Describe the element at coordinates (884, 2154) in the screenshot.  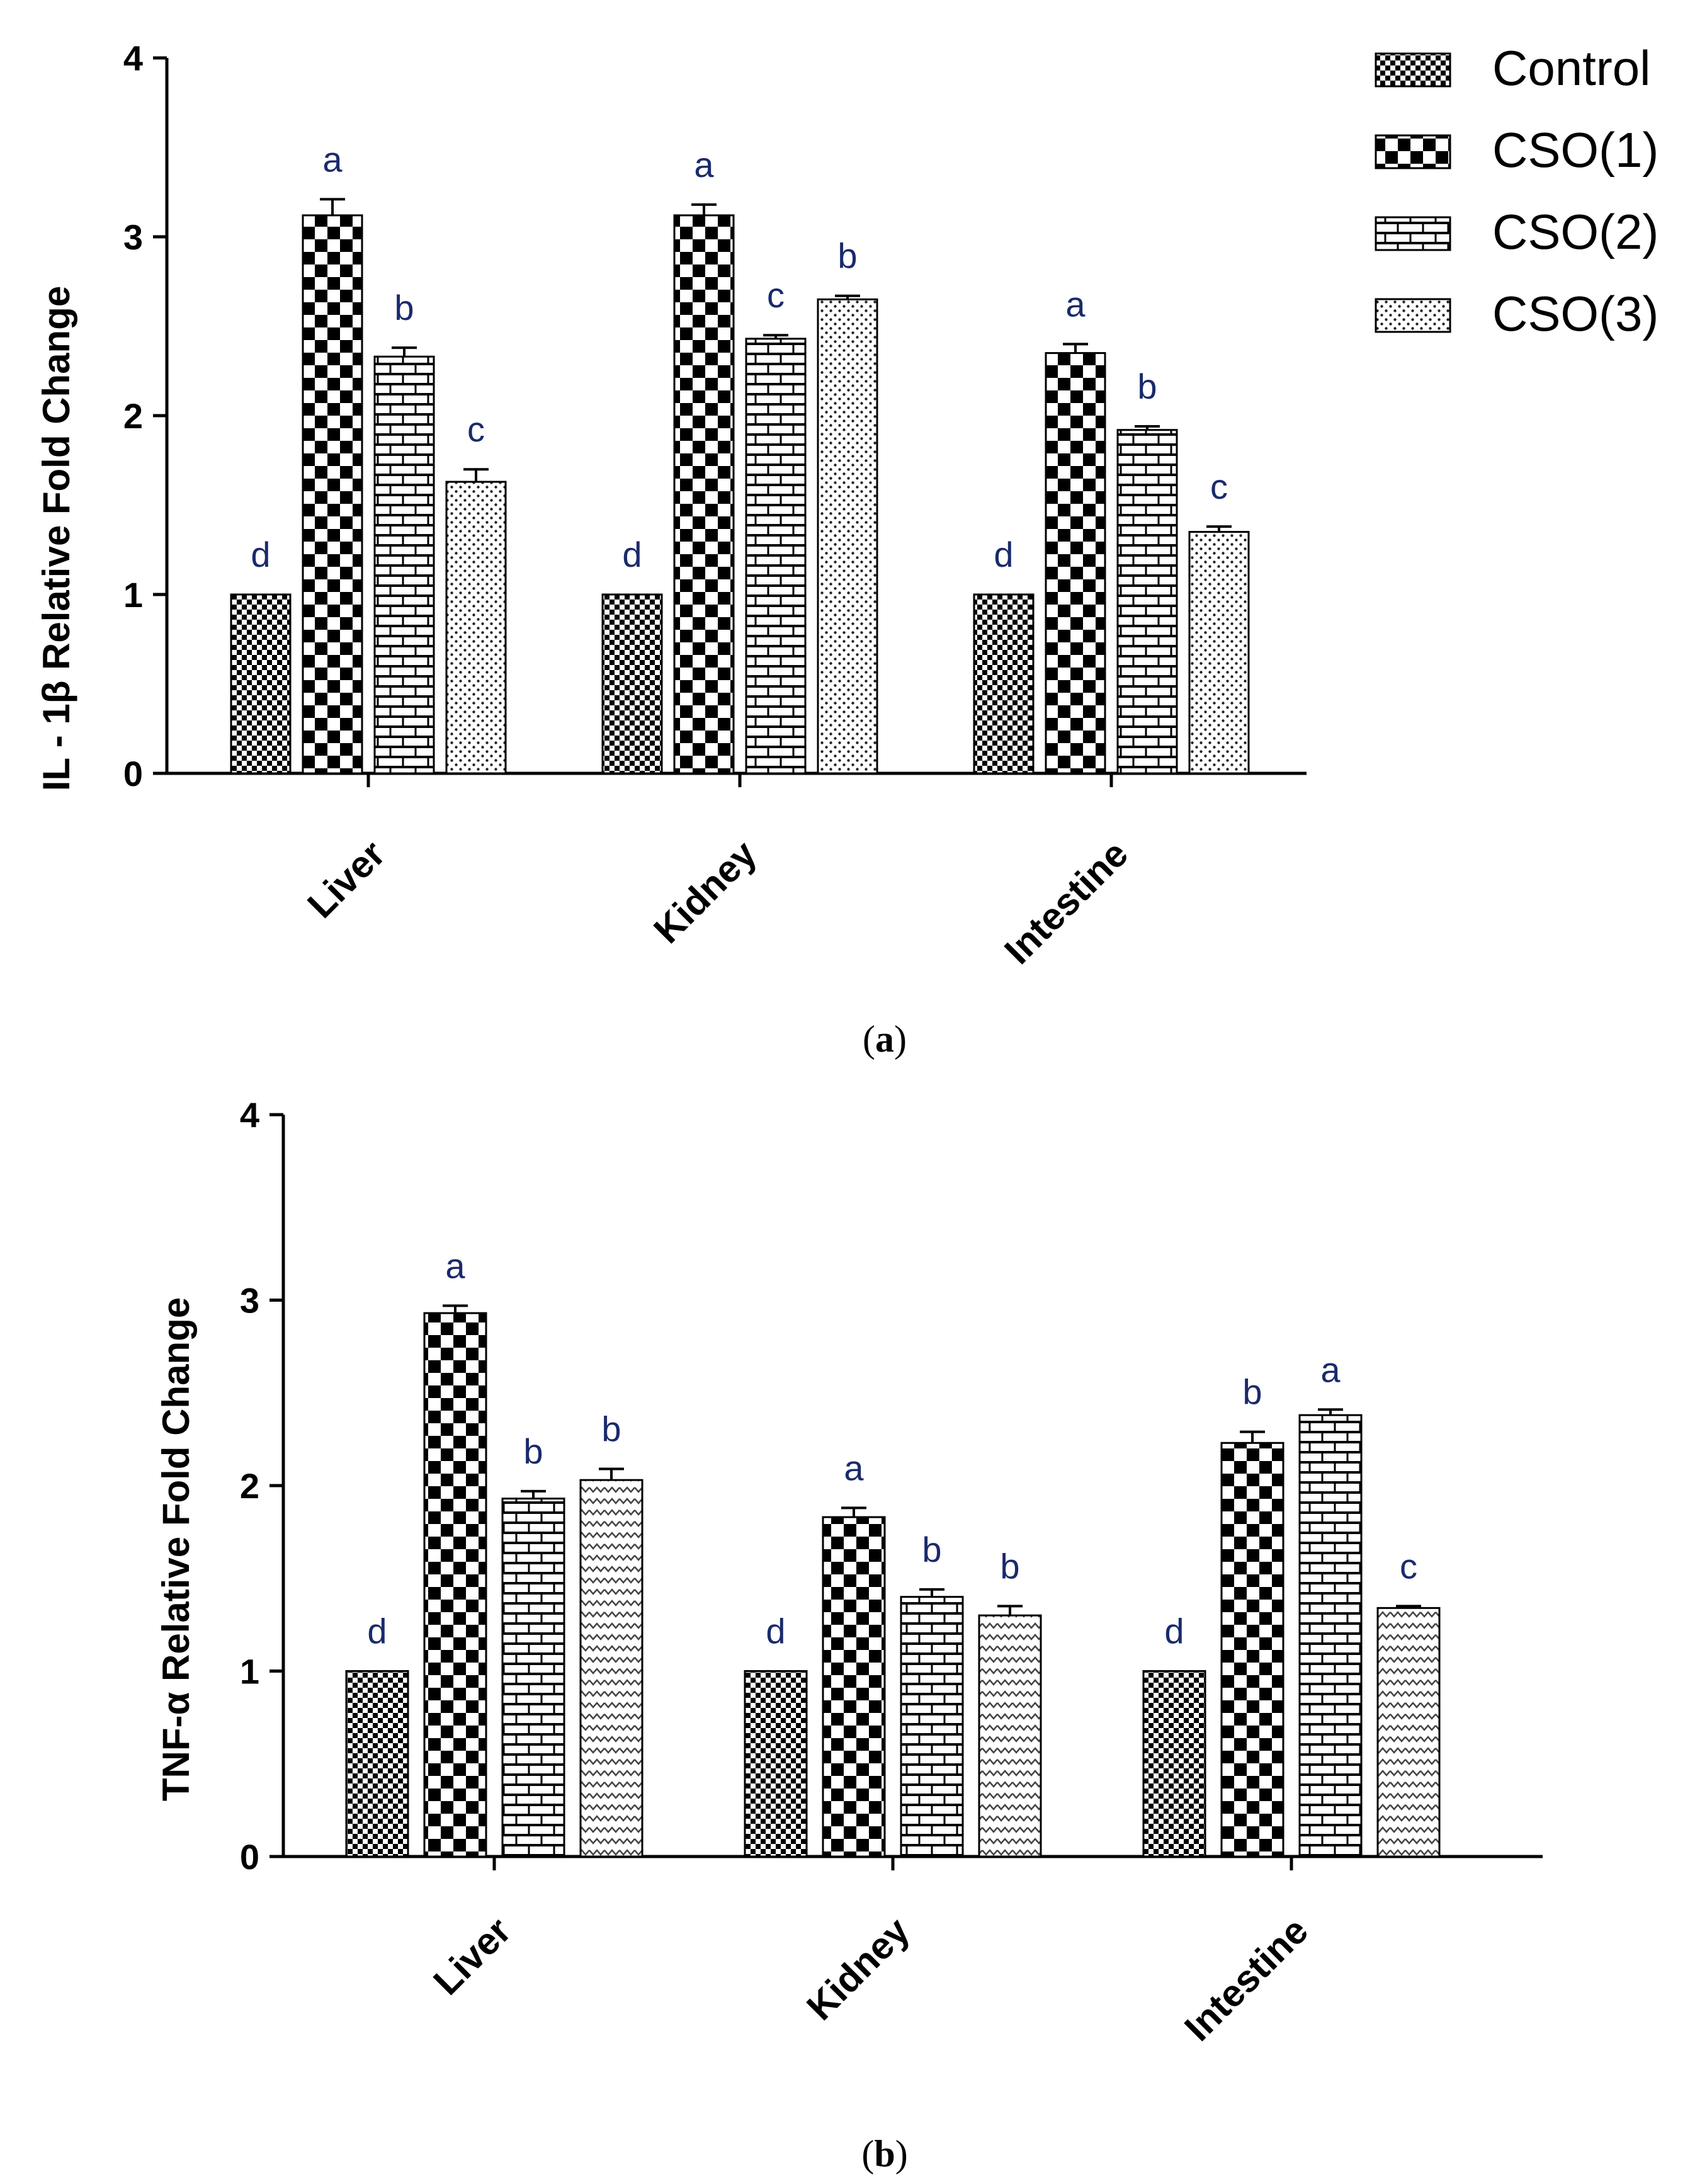
I see `panel-caption-b: (b)` at that location.